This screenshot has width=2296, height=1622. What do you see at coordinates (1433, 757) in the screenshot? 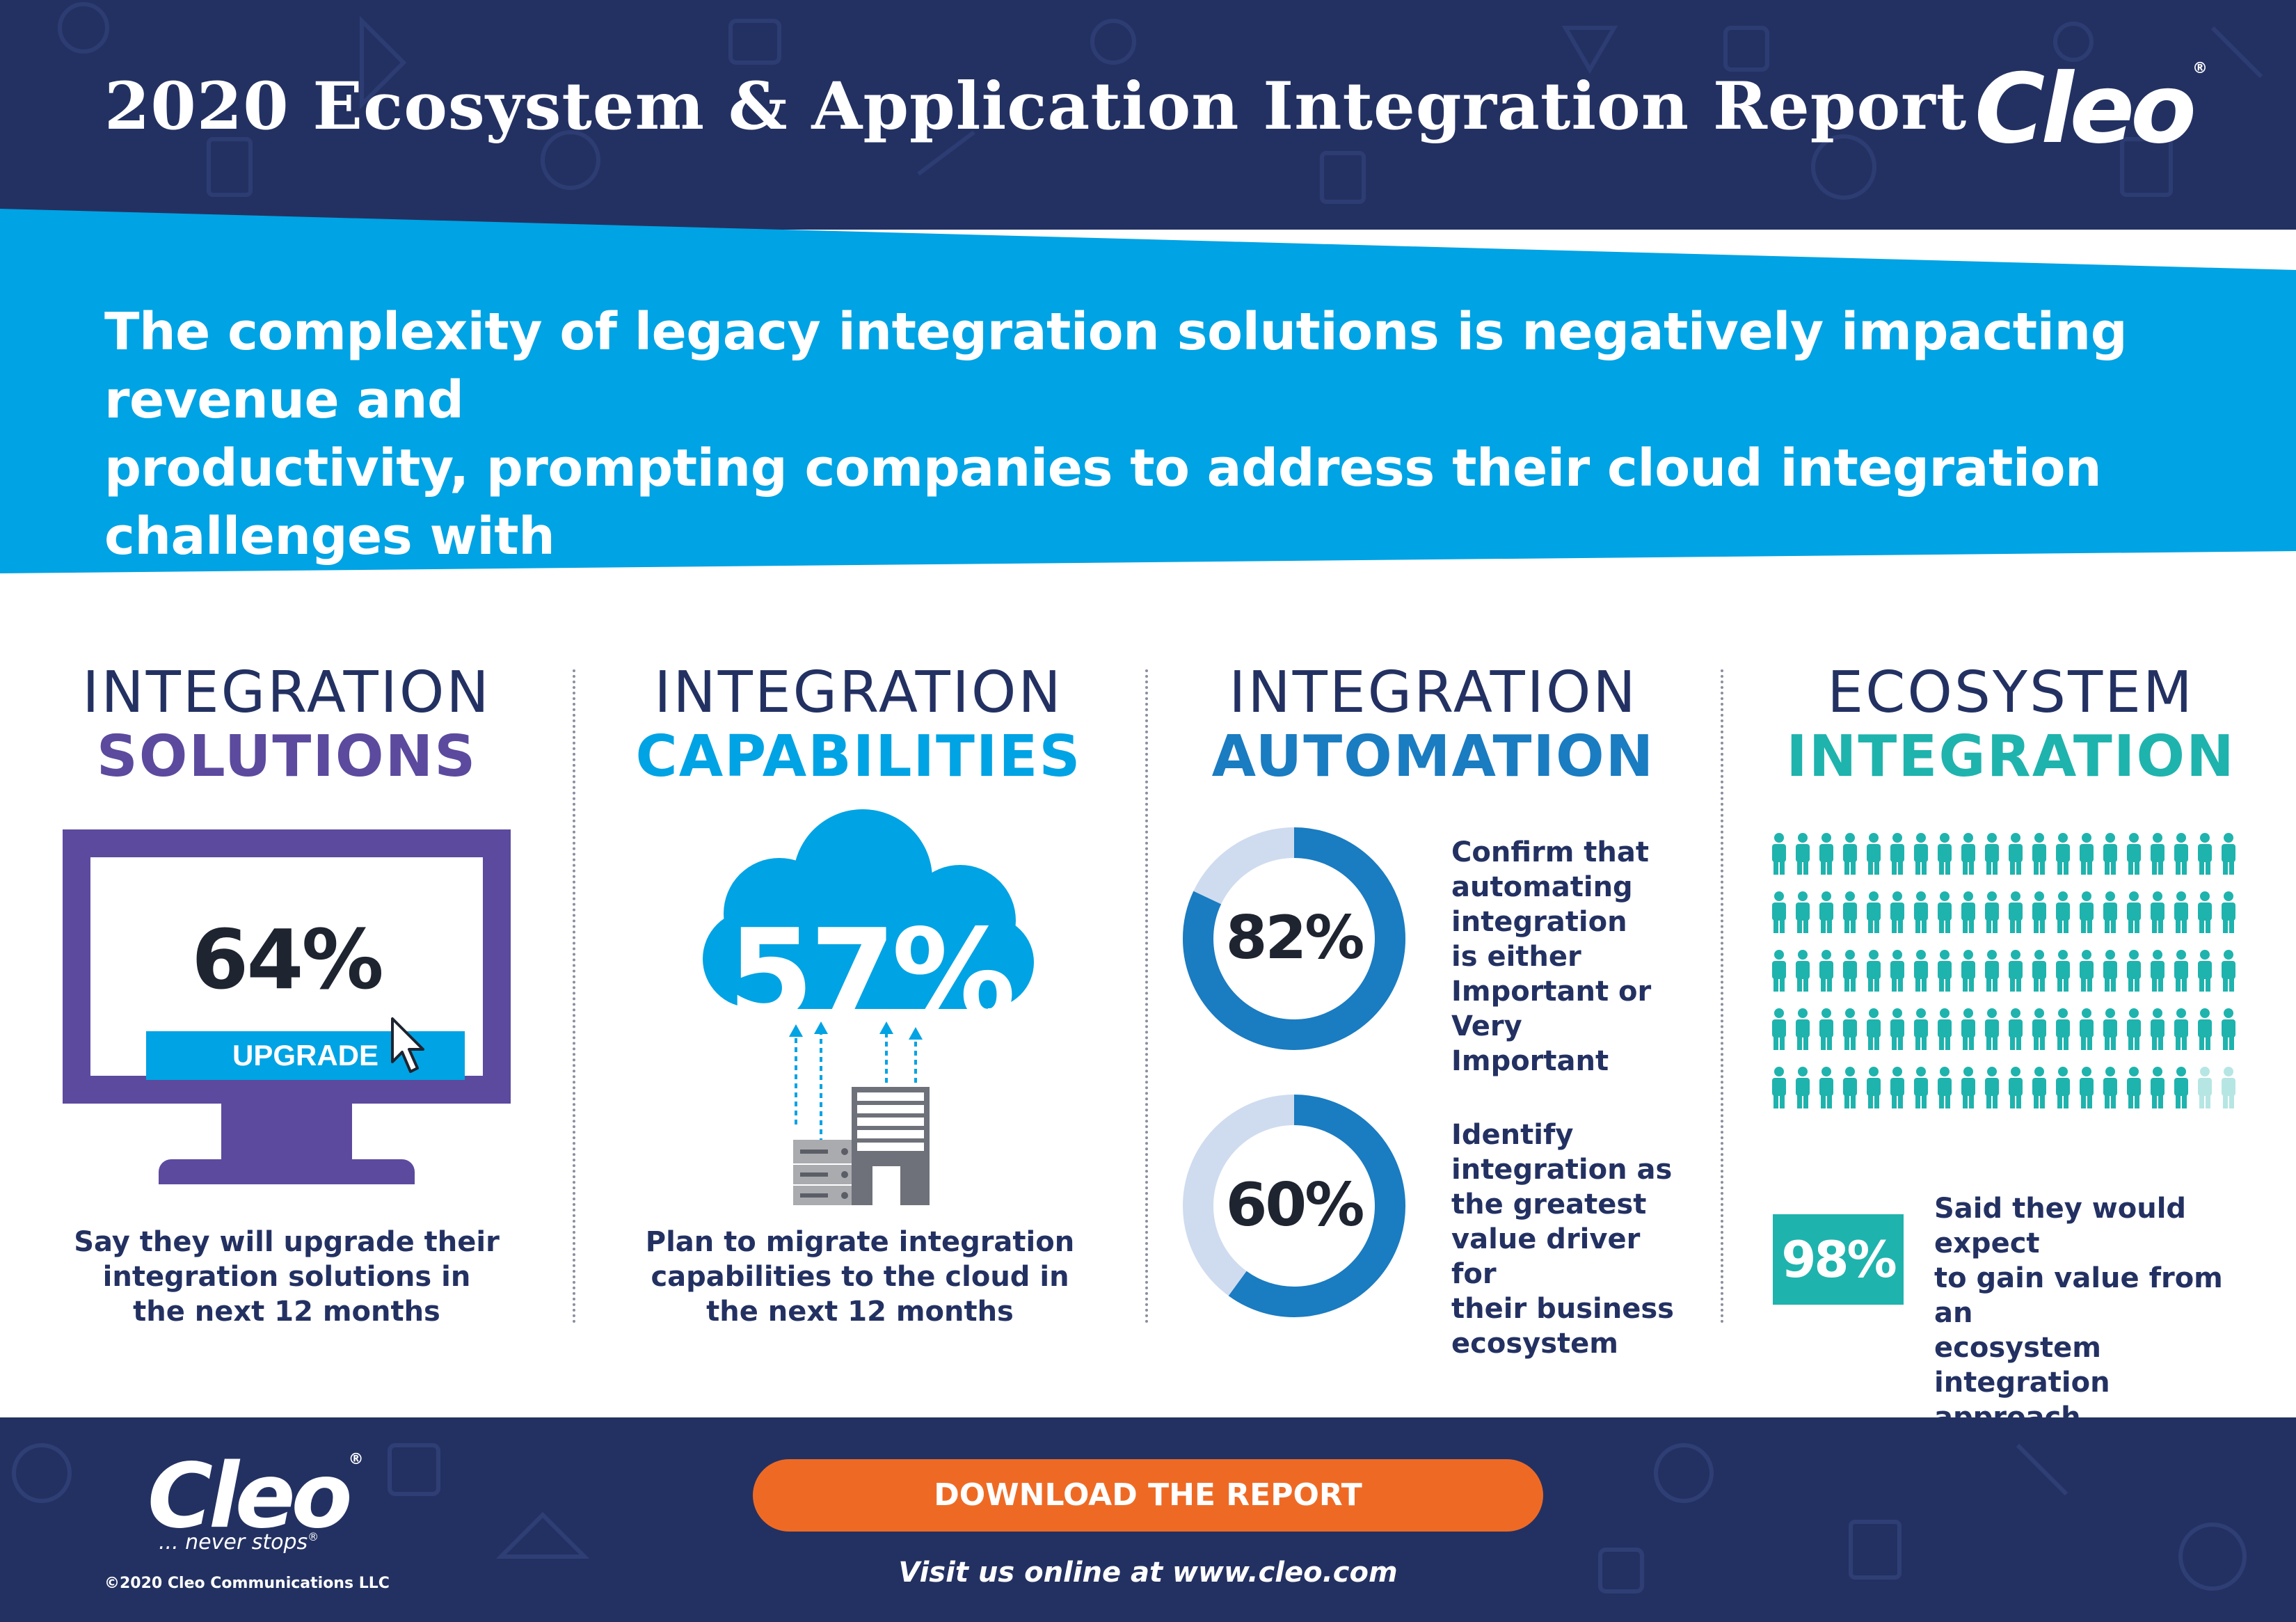
I see `heading-emphasis: AUTOMATION` at bounding box center [1433, 757].